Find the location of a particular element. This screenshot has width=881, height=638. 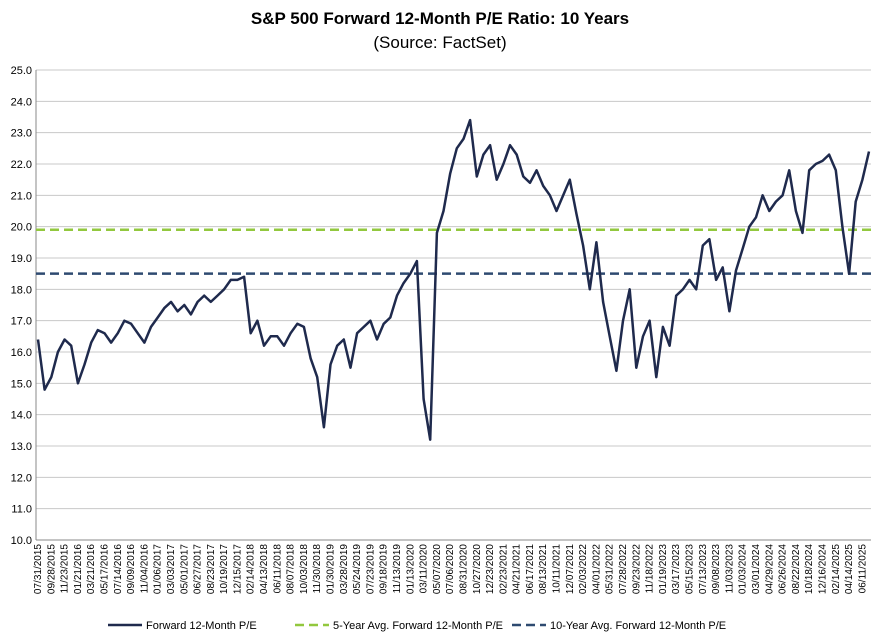

x-tick-label: 11/18/2022 is located at coordinates (650, 569).